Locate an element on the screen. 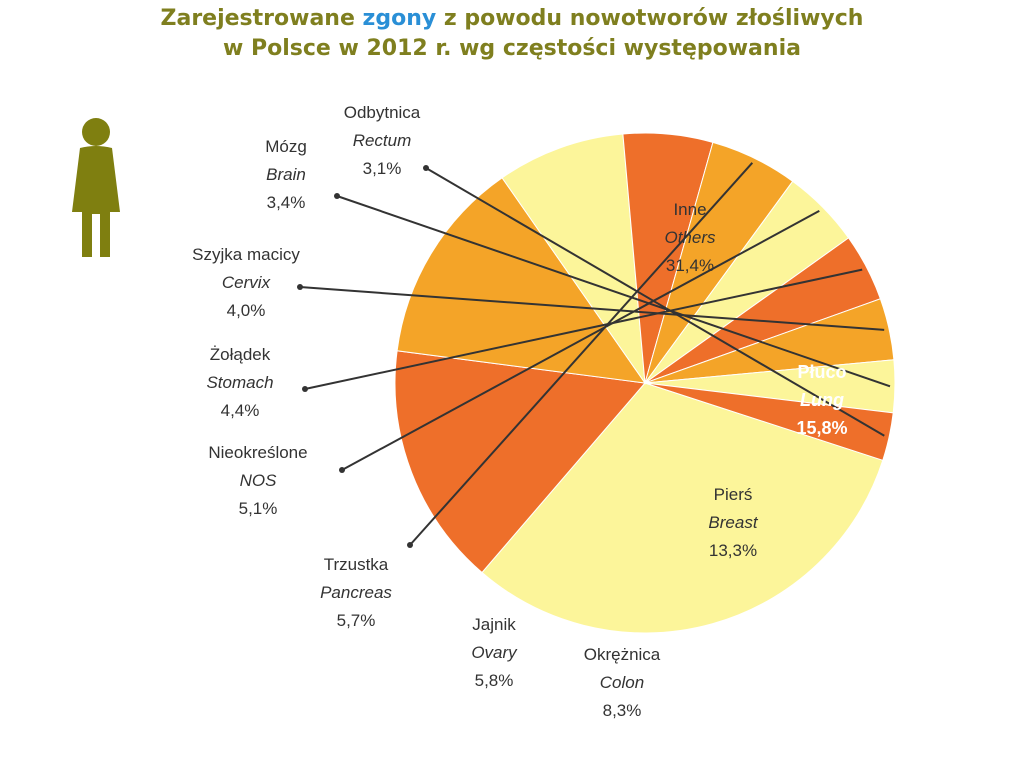 This screenshot has height=765, width=1024. leader-dot-rectum is located at coordinates (426, 168).